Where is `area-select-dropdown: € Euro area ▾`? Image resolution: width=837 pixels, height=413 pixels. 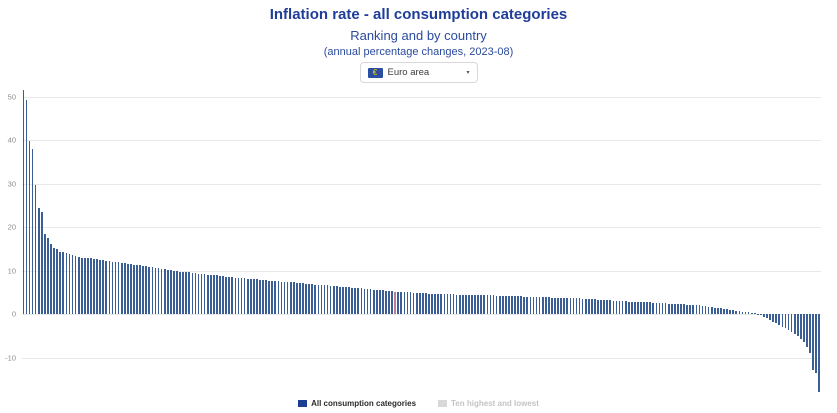
area-select-dropdown: € Euro area ▾ is located at coordinates (418, 72).